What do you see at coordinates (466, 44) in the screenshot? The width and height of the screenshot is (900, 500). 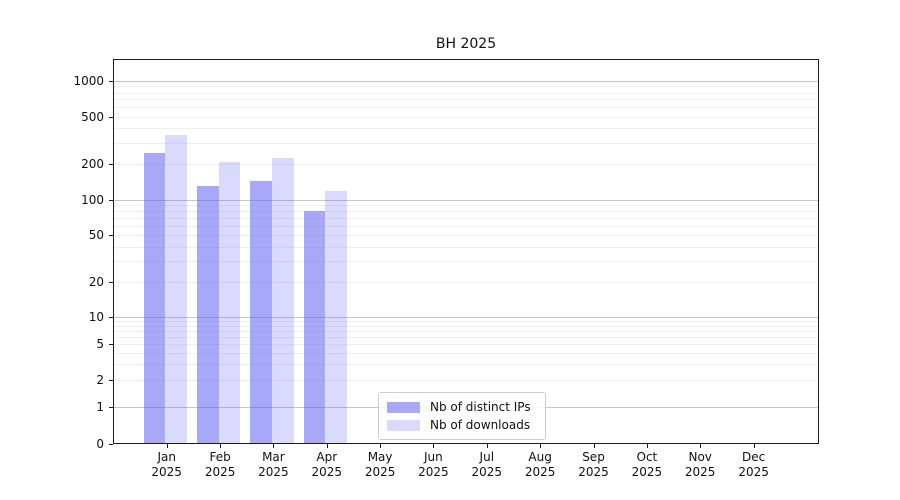 I see `chart-title: BH 2025` at bounding box center [466, 44].